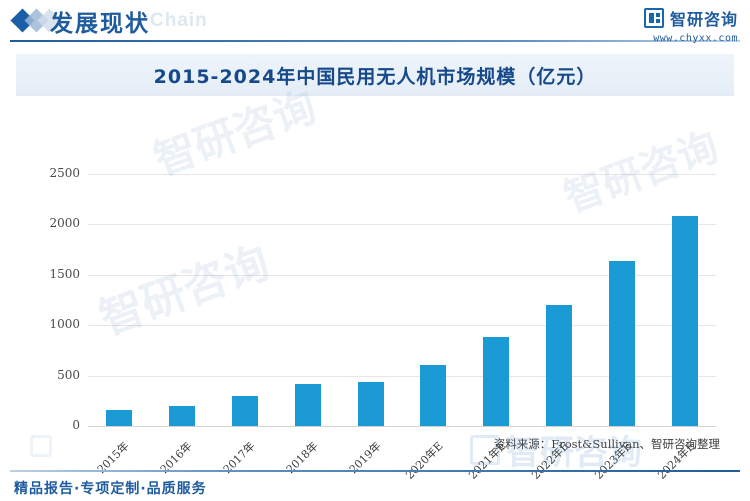 Image resolution: width=750 pixels, height=501 pixels. I want to click on y-axis-tick-label: 2000, so click(64, 223).